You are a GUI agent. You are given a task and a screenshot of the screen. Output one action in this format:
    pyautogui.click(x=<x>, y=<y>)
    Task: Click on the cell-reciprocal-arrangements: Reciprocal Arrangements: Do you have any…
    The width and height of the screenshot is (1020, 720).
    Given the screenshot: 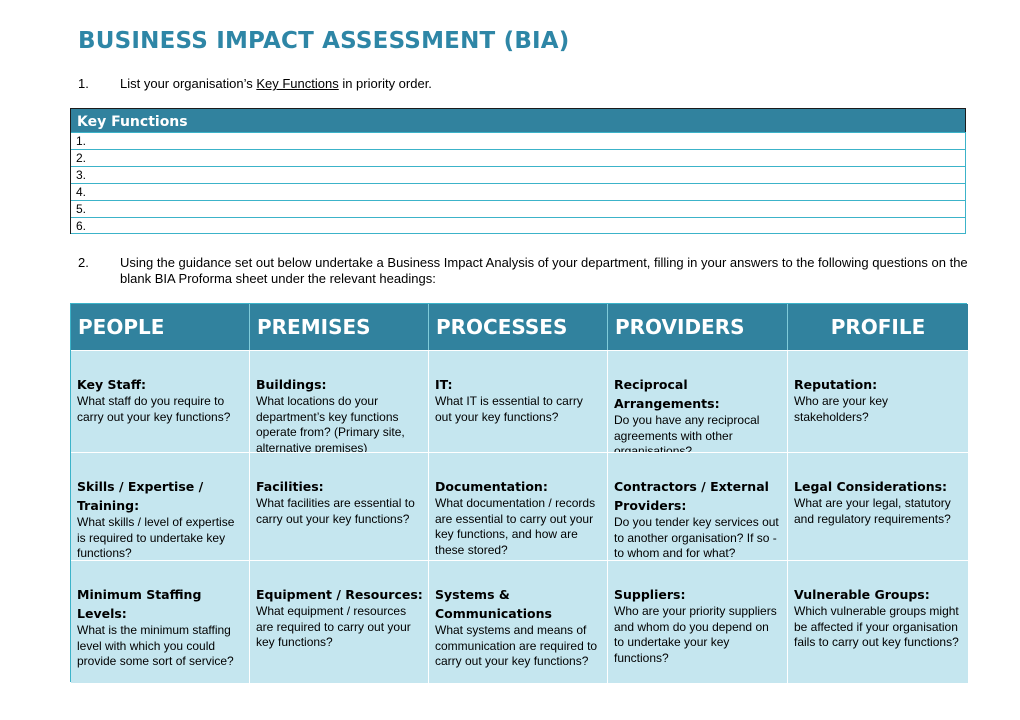 What is the action you would take?
    pyautogui.click(x=698, y=401)
    